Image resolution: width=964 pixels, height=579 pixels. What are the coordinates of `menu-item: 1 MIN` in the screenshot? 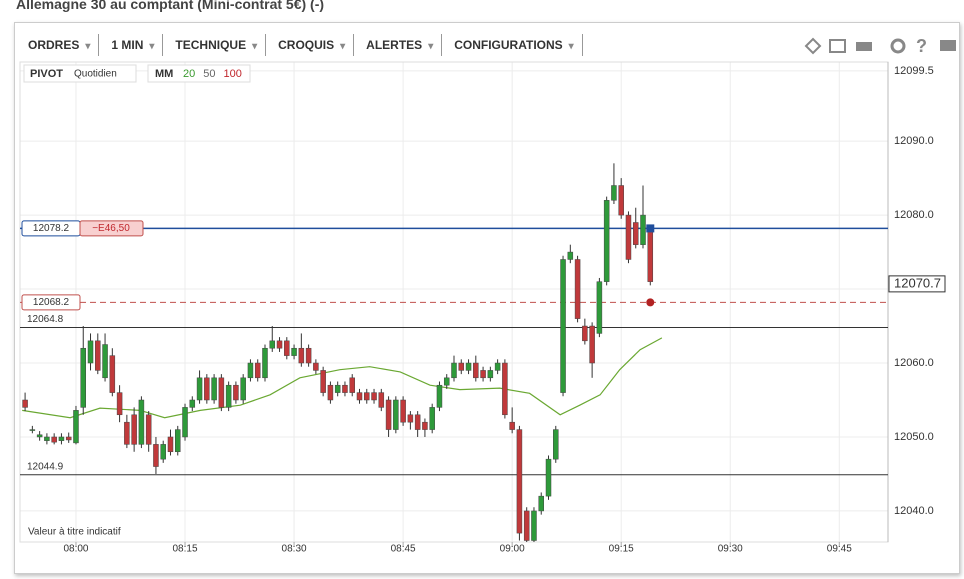 It's located at (131, 45).